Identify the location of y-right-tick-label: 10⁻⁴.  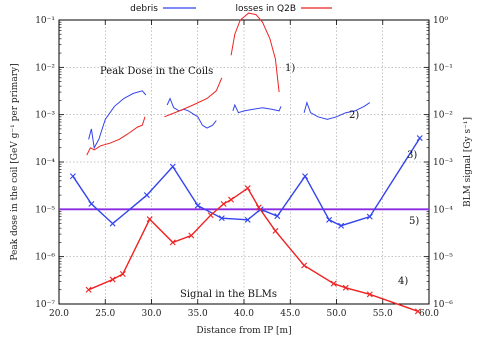
(443, 210).